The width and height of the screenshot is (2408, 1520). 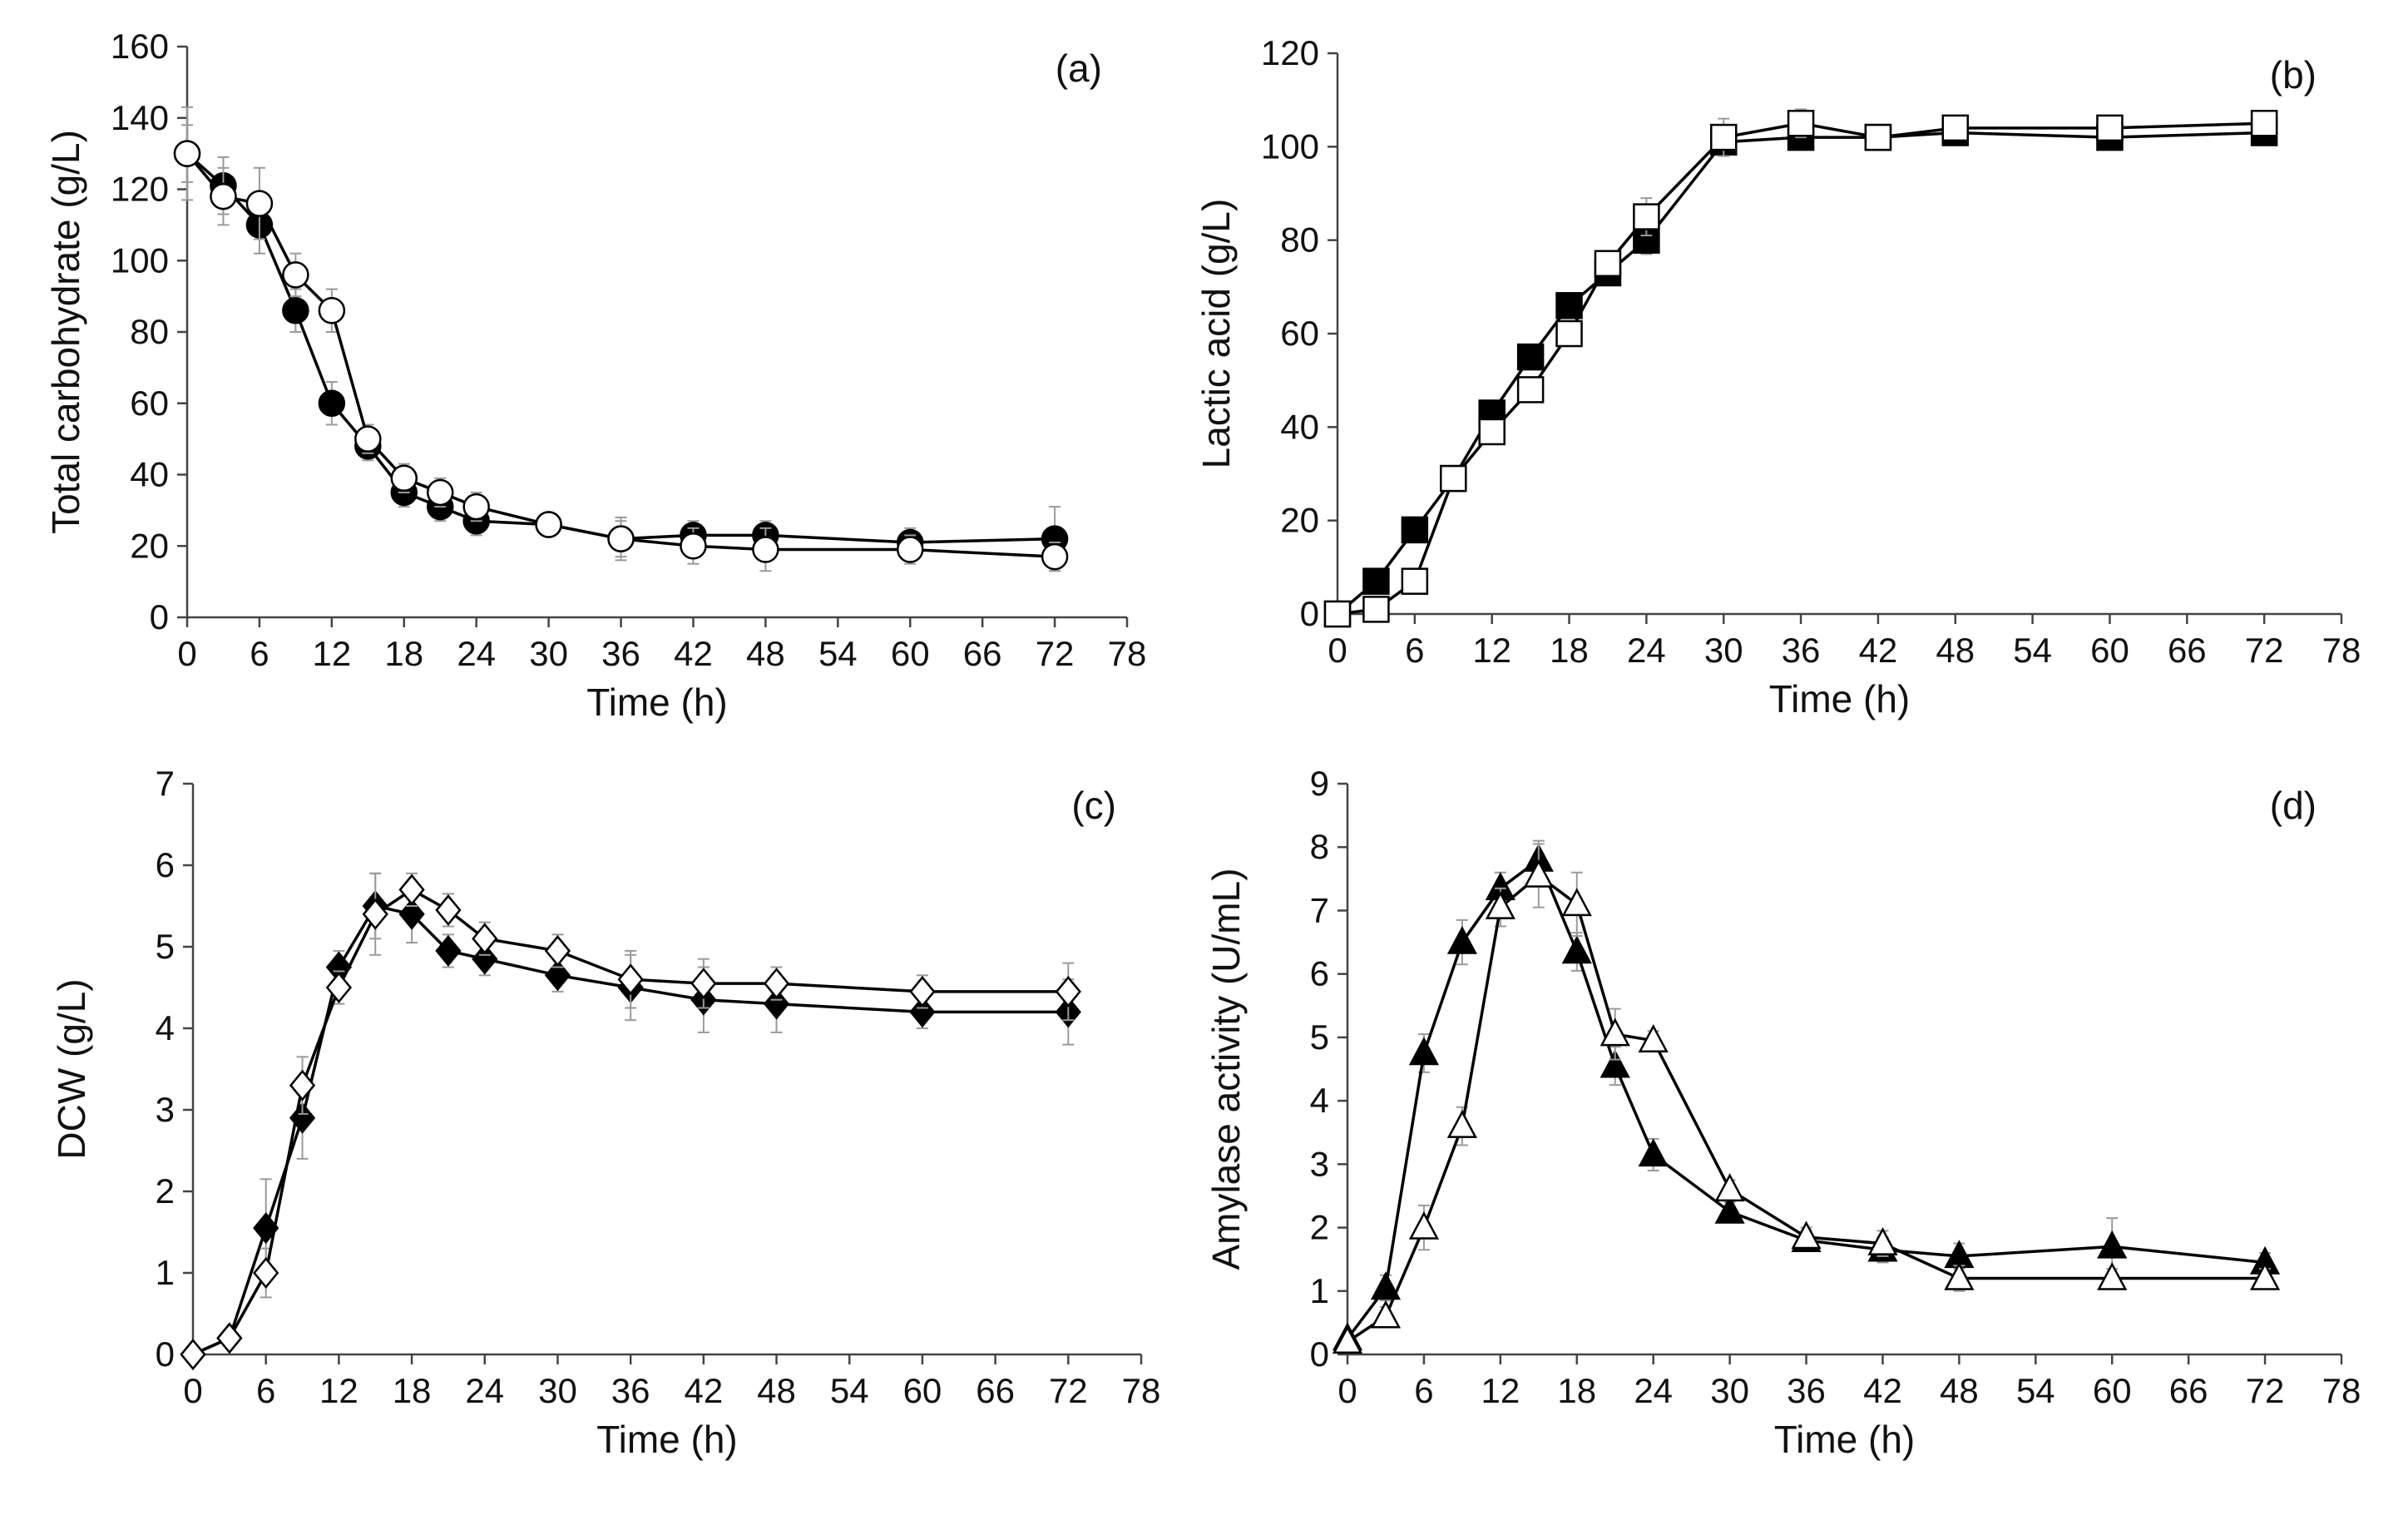 I want to click on y-tick-label: 120, so click(x=1290, y=52).